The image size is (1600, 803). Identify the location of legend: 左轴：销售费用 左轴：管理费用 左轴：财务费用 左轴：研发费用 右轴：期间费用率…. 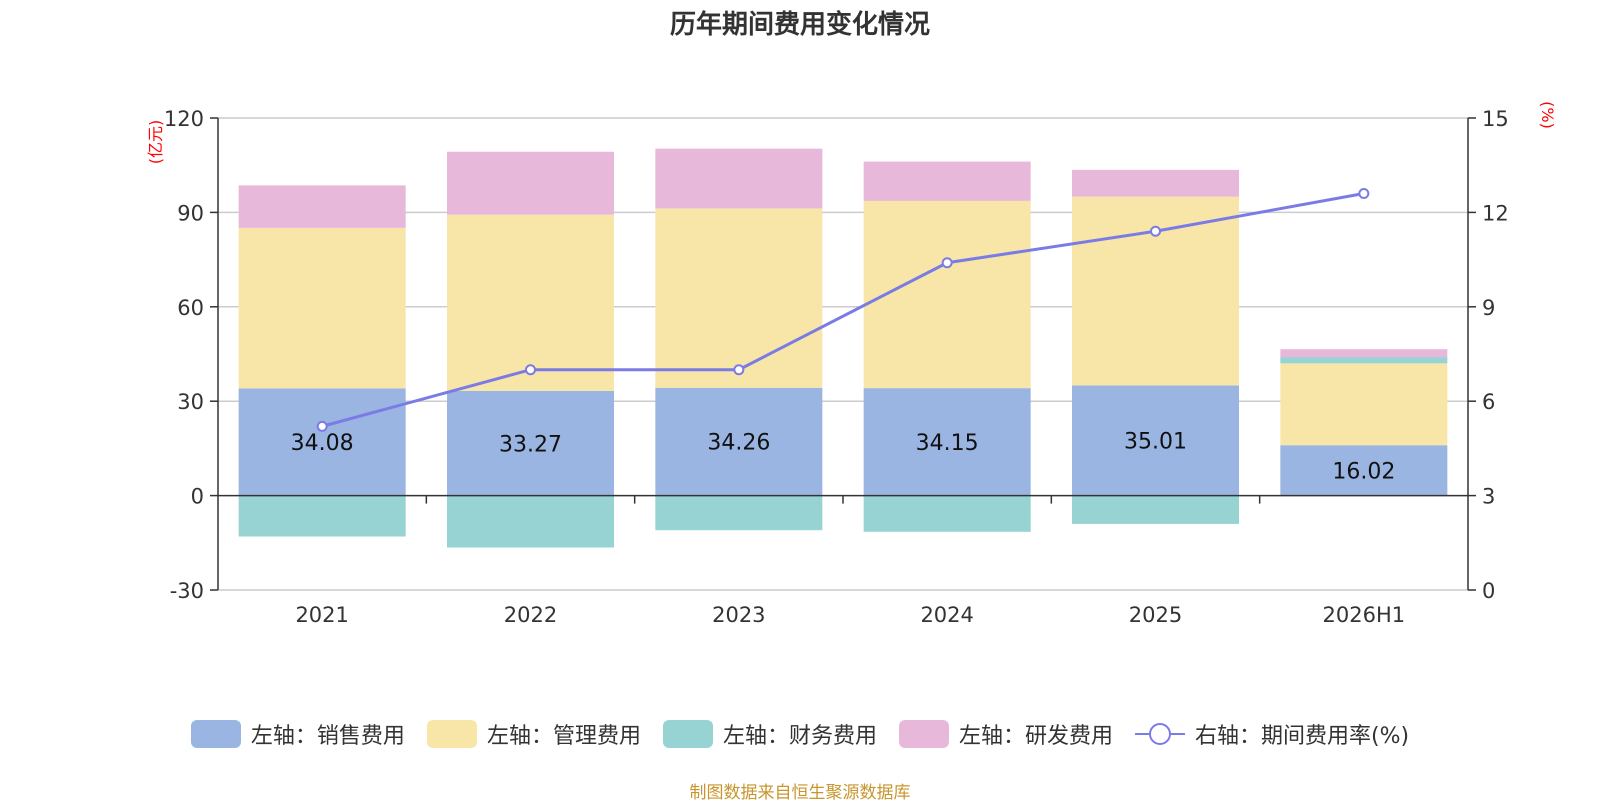
(800, 734).